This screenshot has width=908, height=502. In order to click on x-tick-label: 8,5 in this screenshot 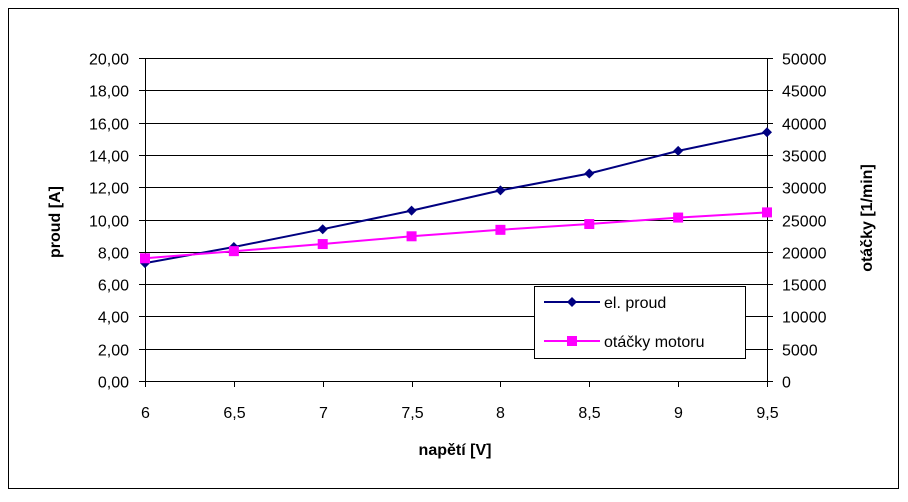, I will do `click(589, 413)`.